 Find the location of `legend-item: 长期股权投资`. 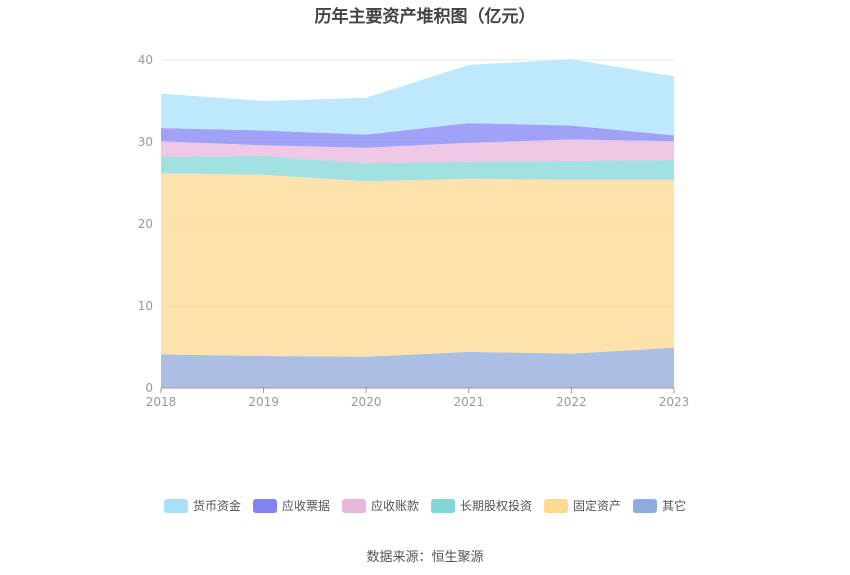

legend-item: 长期股权投资 is located at coordinates (481, 505).